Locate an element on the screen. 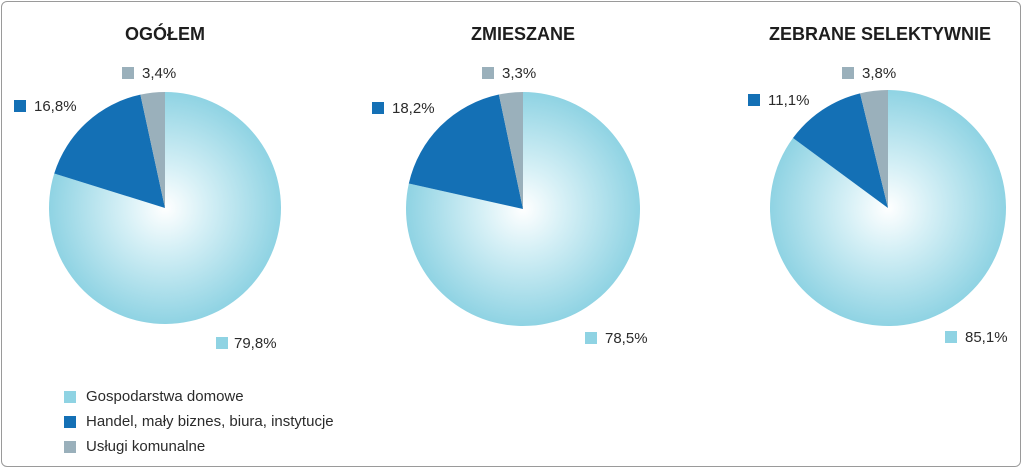  legend-swatch-households is located at coordinates (70, 396).